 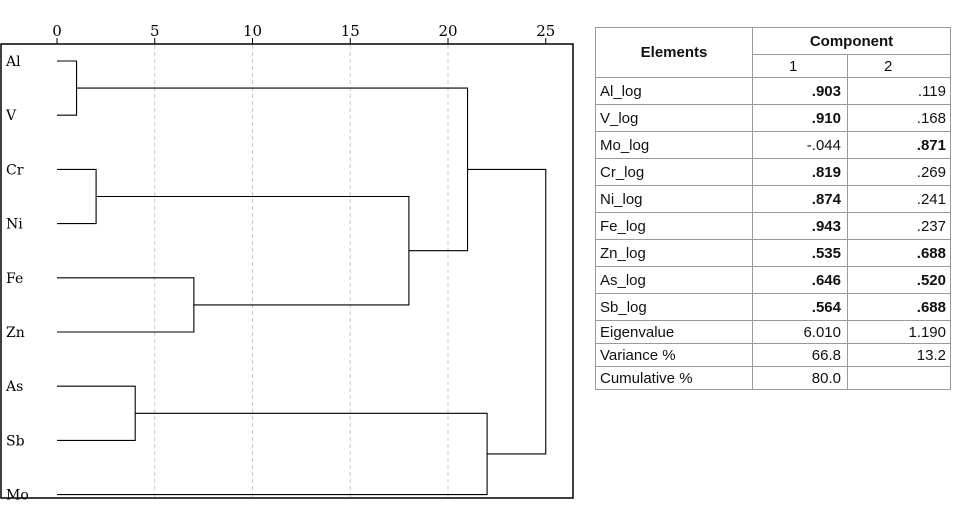 I want to click on table-row: Variance % 66.8 13.2, so click(x=773, y=355).